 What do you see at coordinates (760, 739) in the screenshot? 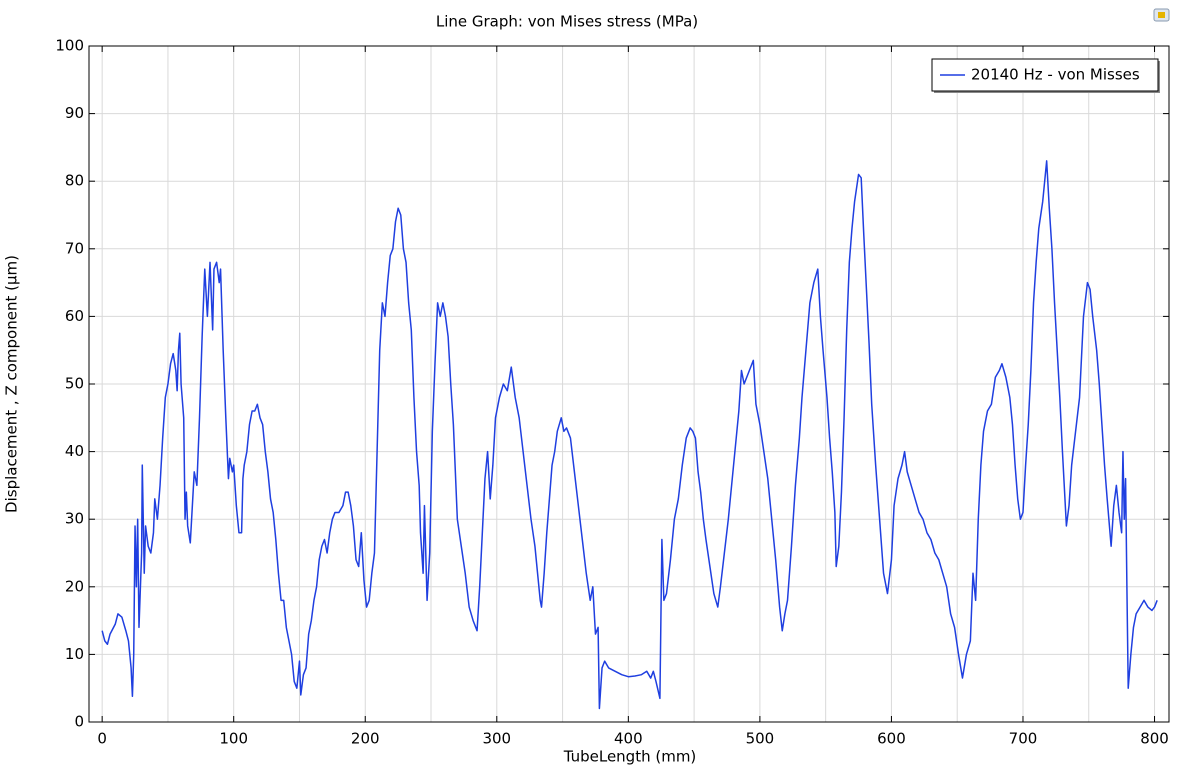
I see `x-tick-label: 500` at bounding box center [760, 739].